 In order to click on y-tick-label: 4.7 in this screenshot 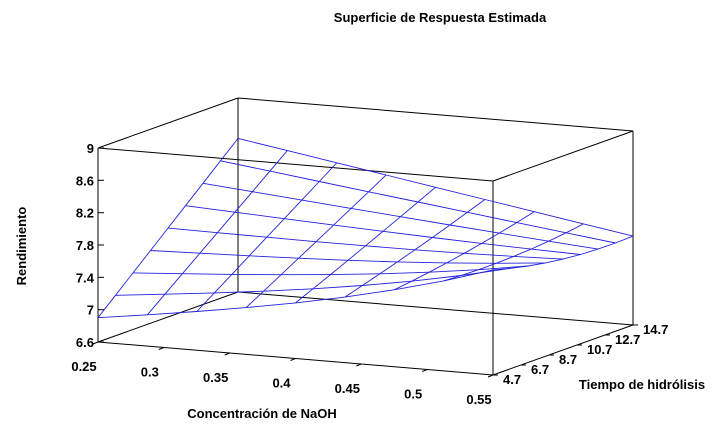, I will do `click(512, 379)`.